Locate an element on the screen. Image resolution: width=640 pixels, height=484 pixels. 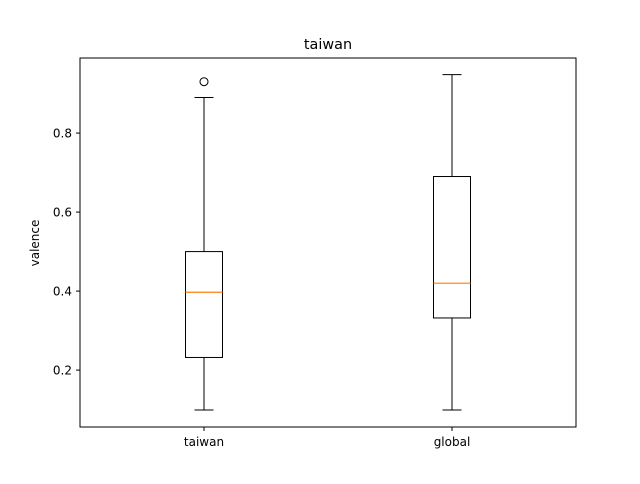
outlier-point is located at coordinates (204, 82).